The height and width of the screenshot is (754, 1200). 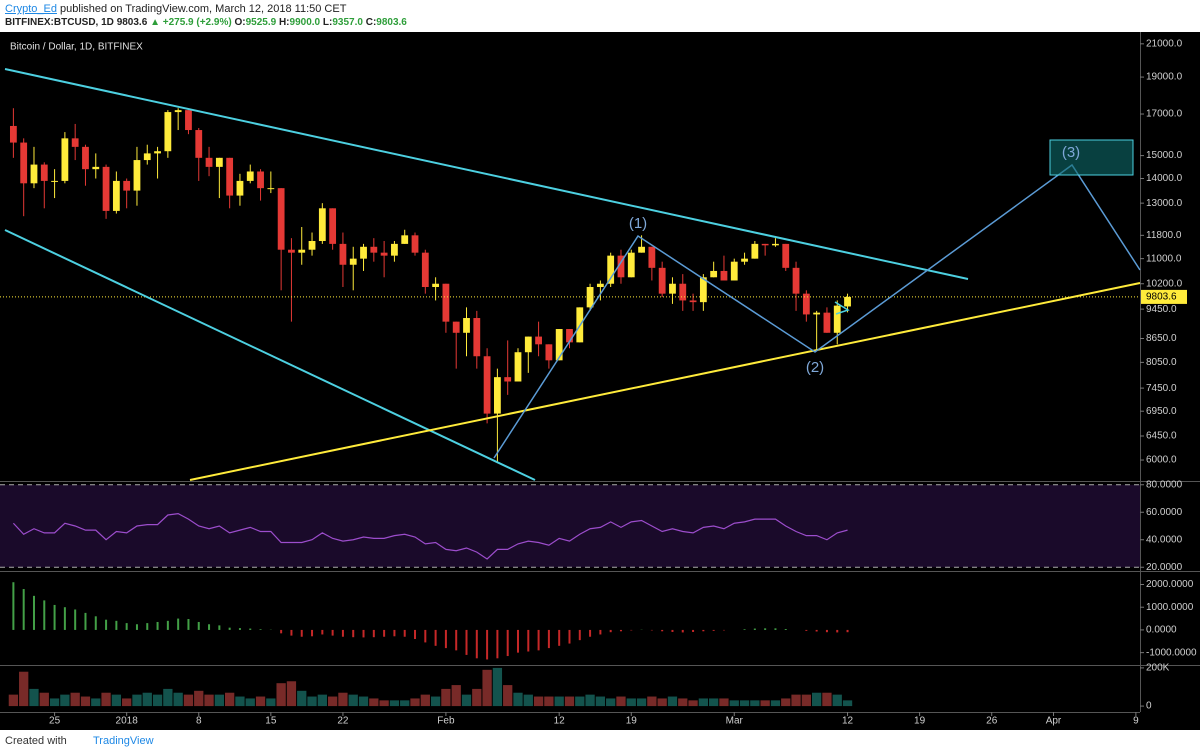 What do you see at coordinates (1171, 652) in the screenshot?
I see `y-tick-label: -1000.0000` at bounding box center [1171, 652].